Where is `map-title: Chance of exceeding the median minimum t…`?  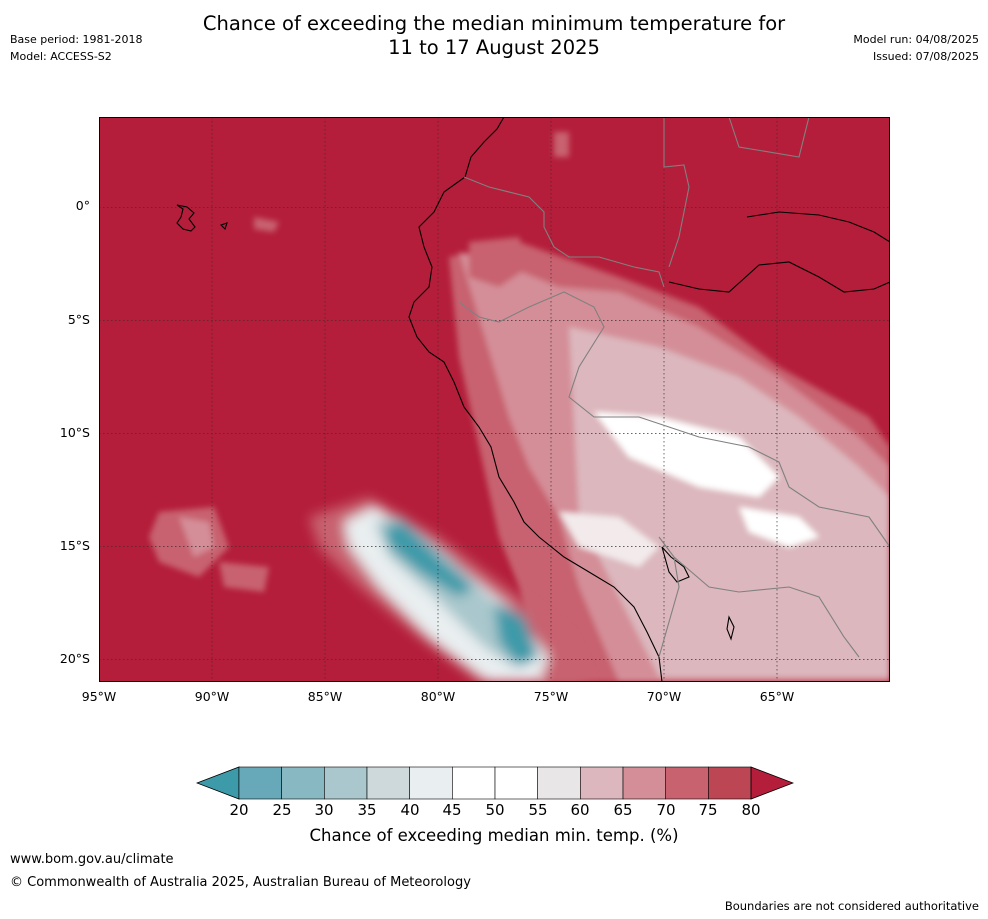 map-title: Chance of exceeding the median minimum t… is located at coordinates (494, 36).